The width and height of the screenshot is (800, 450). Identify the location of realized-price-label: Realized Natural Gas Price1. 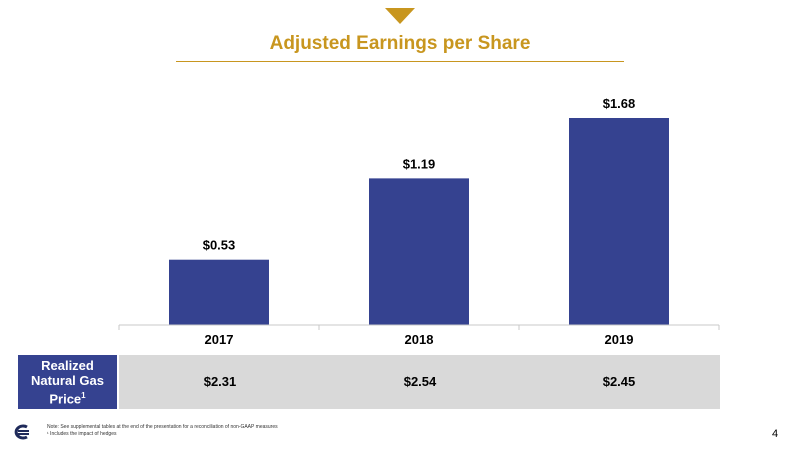
(67, 382).